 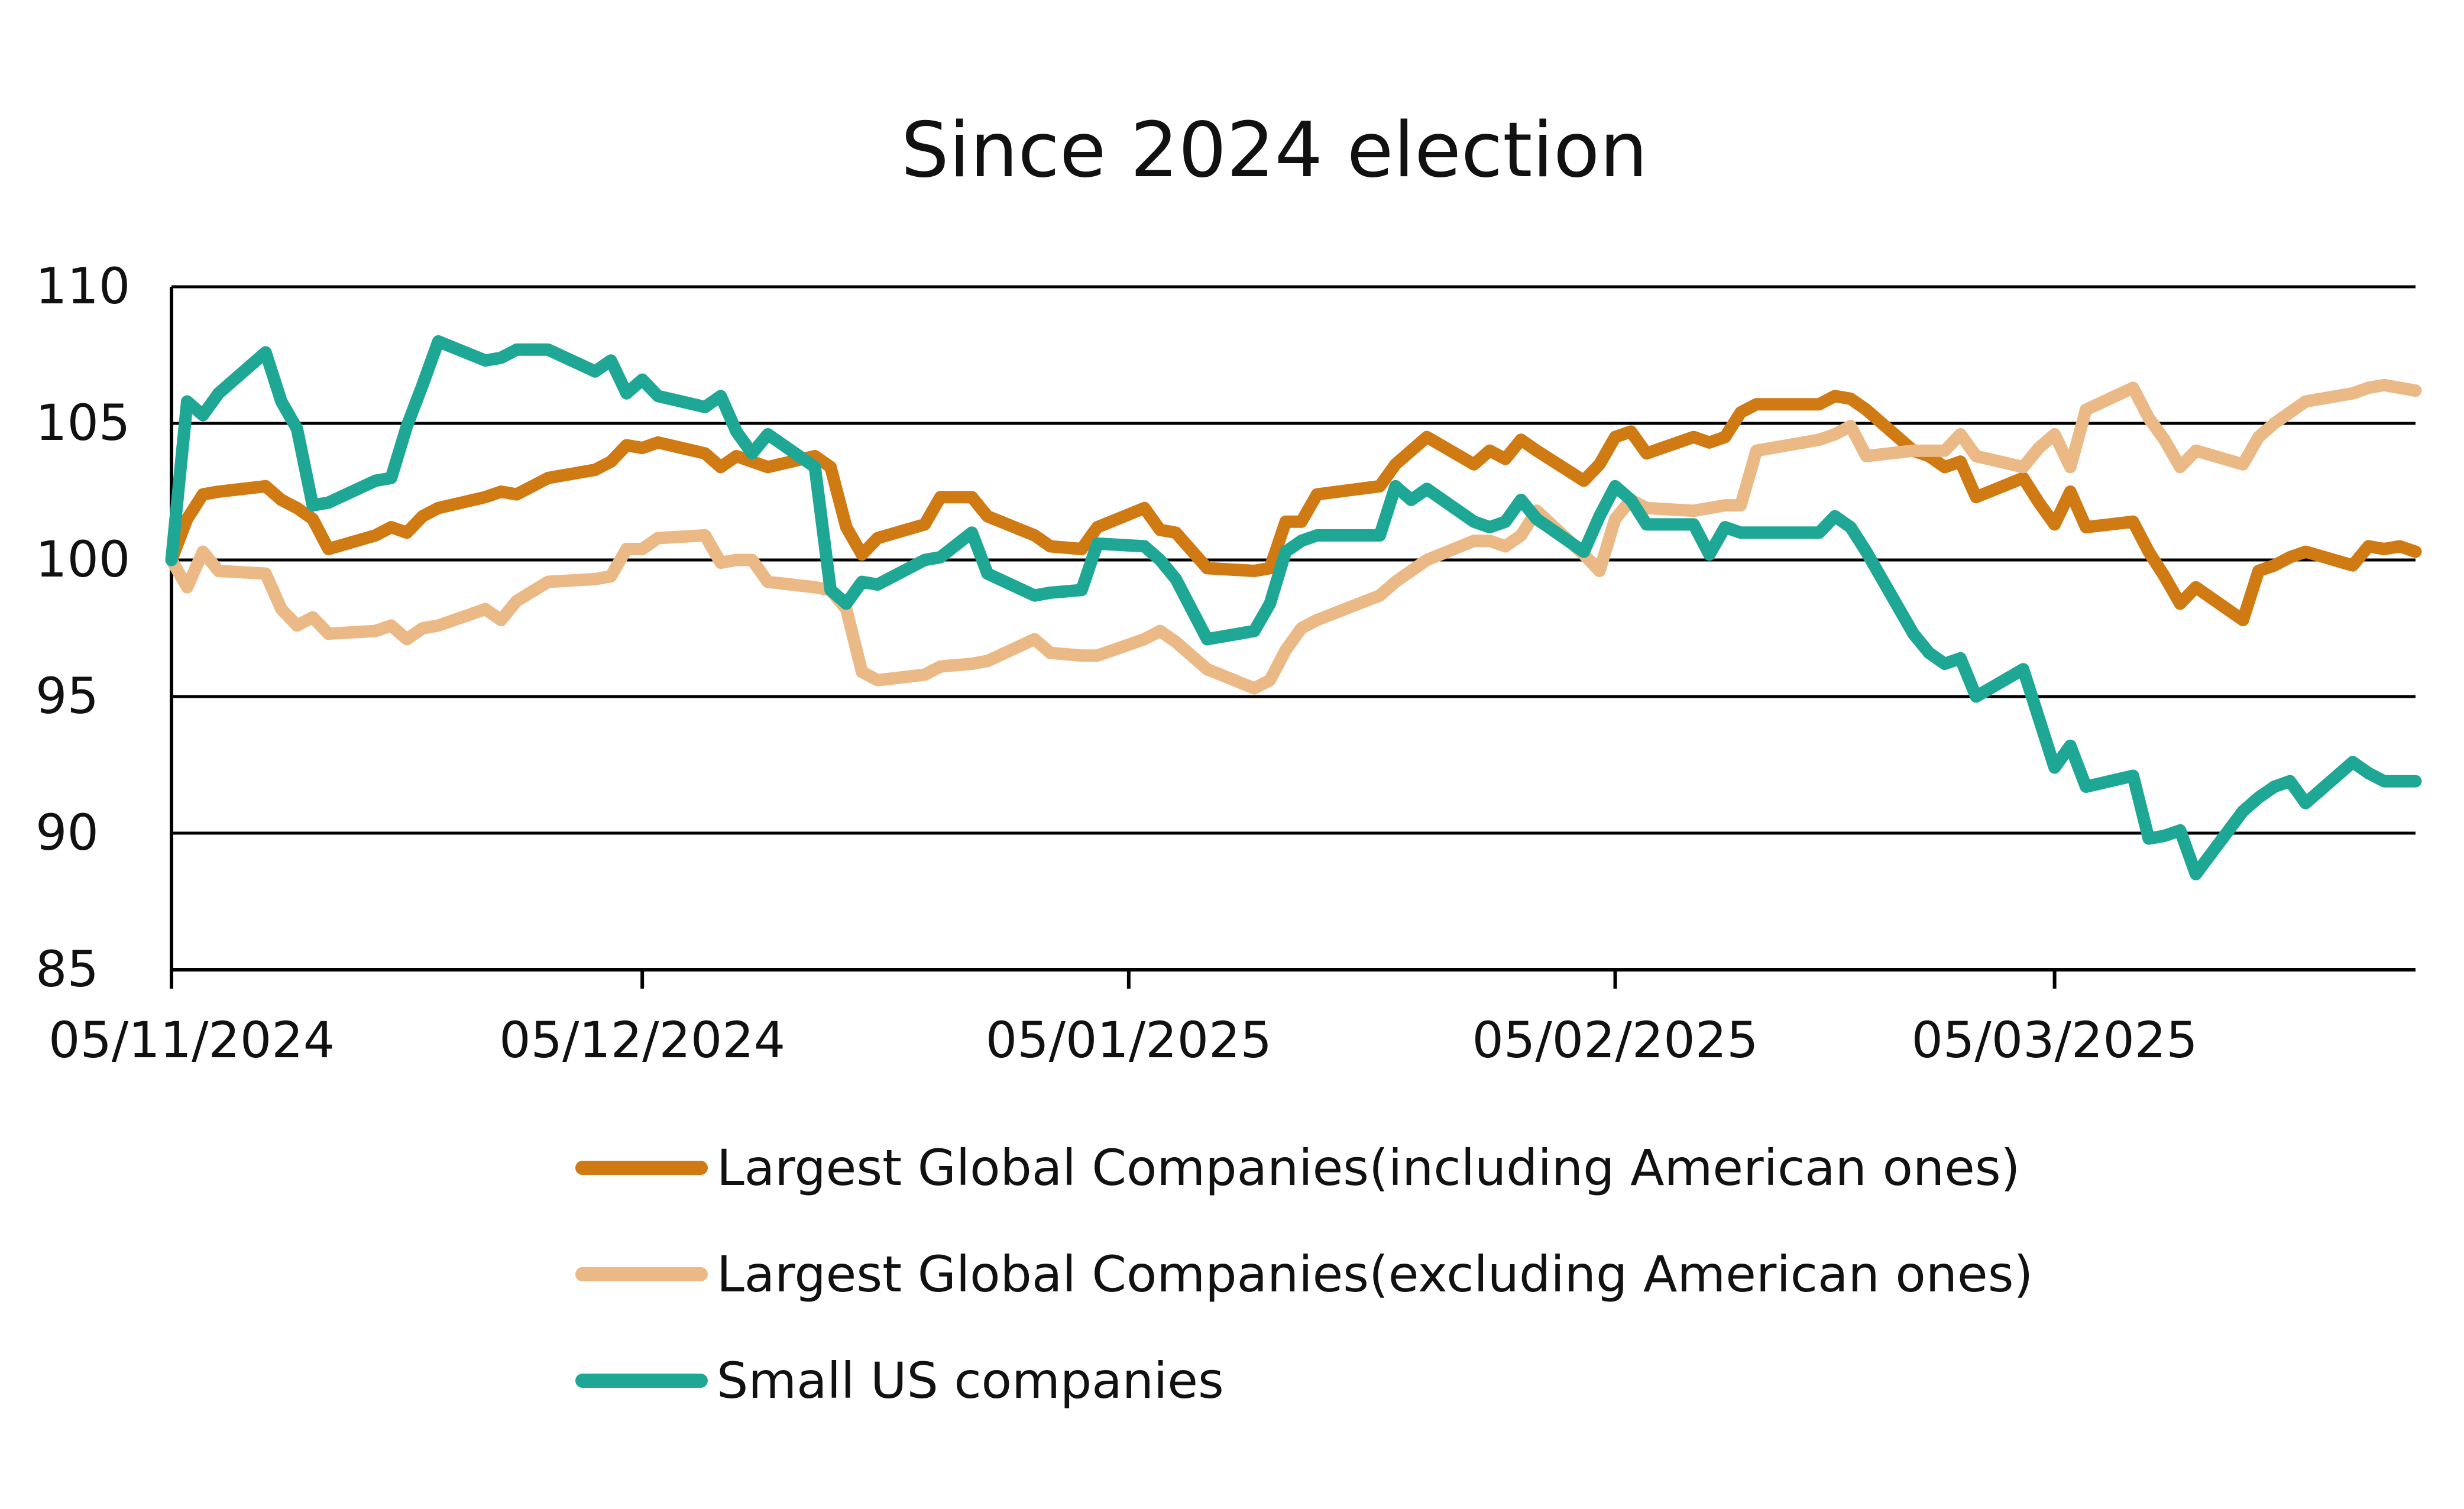 What do you see at coordinates (2055, 1040) in the screenshot?
I see `x-tick-label: 05/03/2025` at bounding box center [2055, 1040].